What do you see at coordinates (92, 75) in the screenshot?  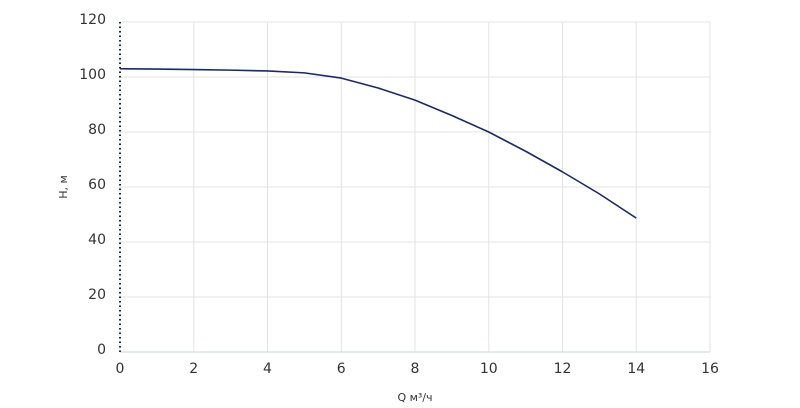 I see `y-tick-label: 100` at bounding box center [92, 75].